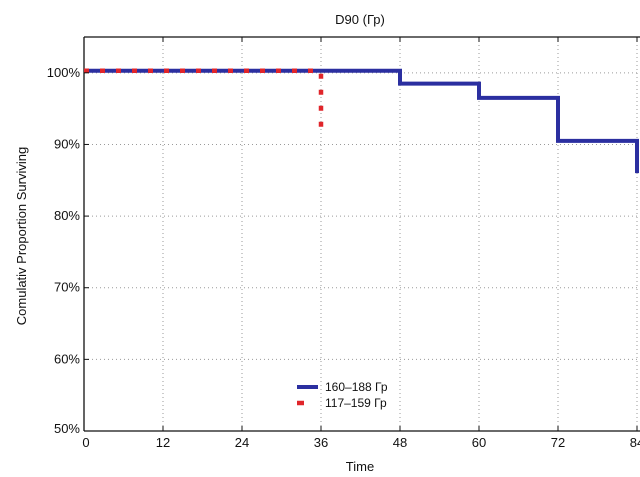  Describe the element at coordinates (163, 442) in the screenshot. I see `x-tick-label: 12` at that location.